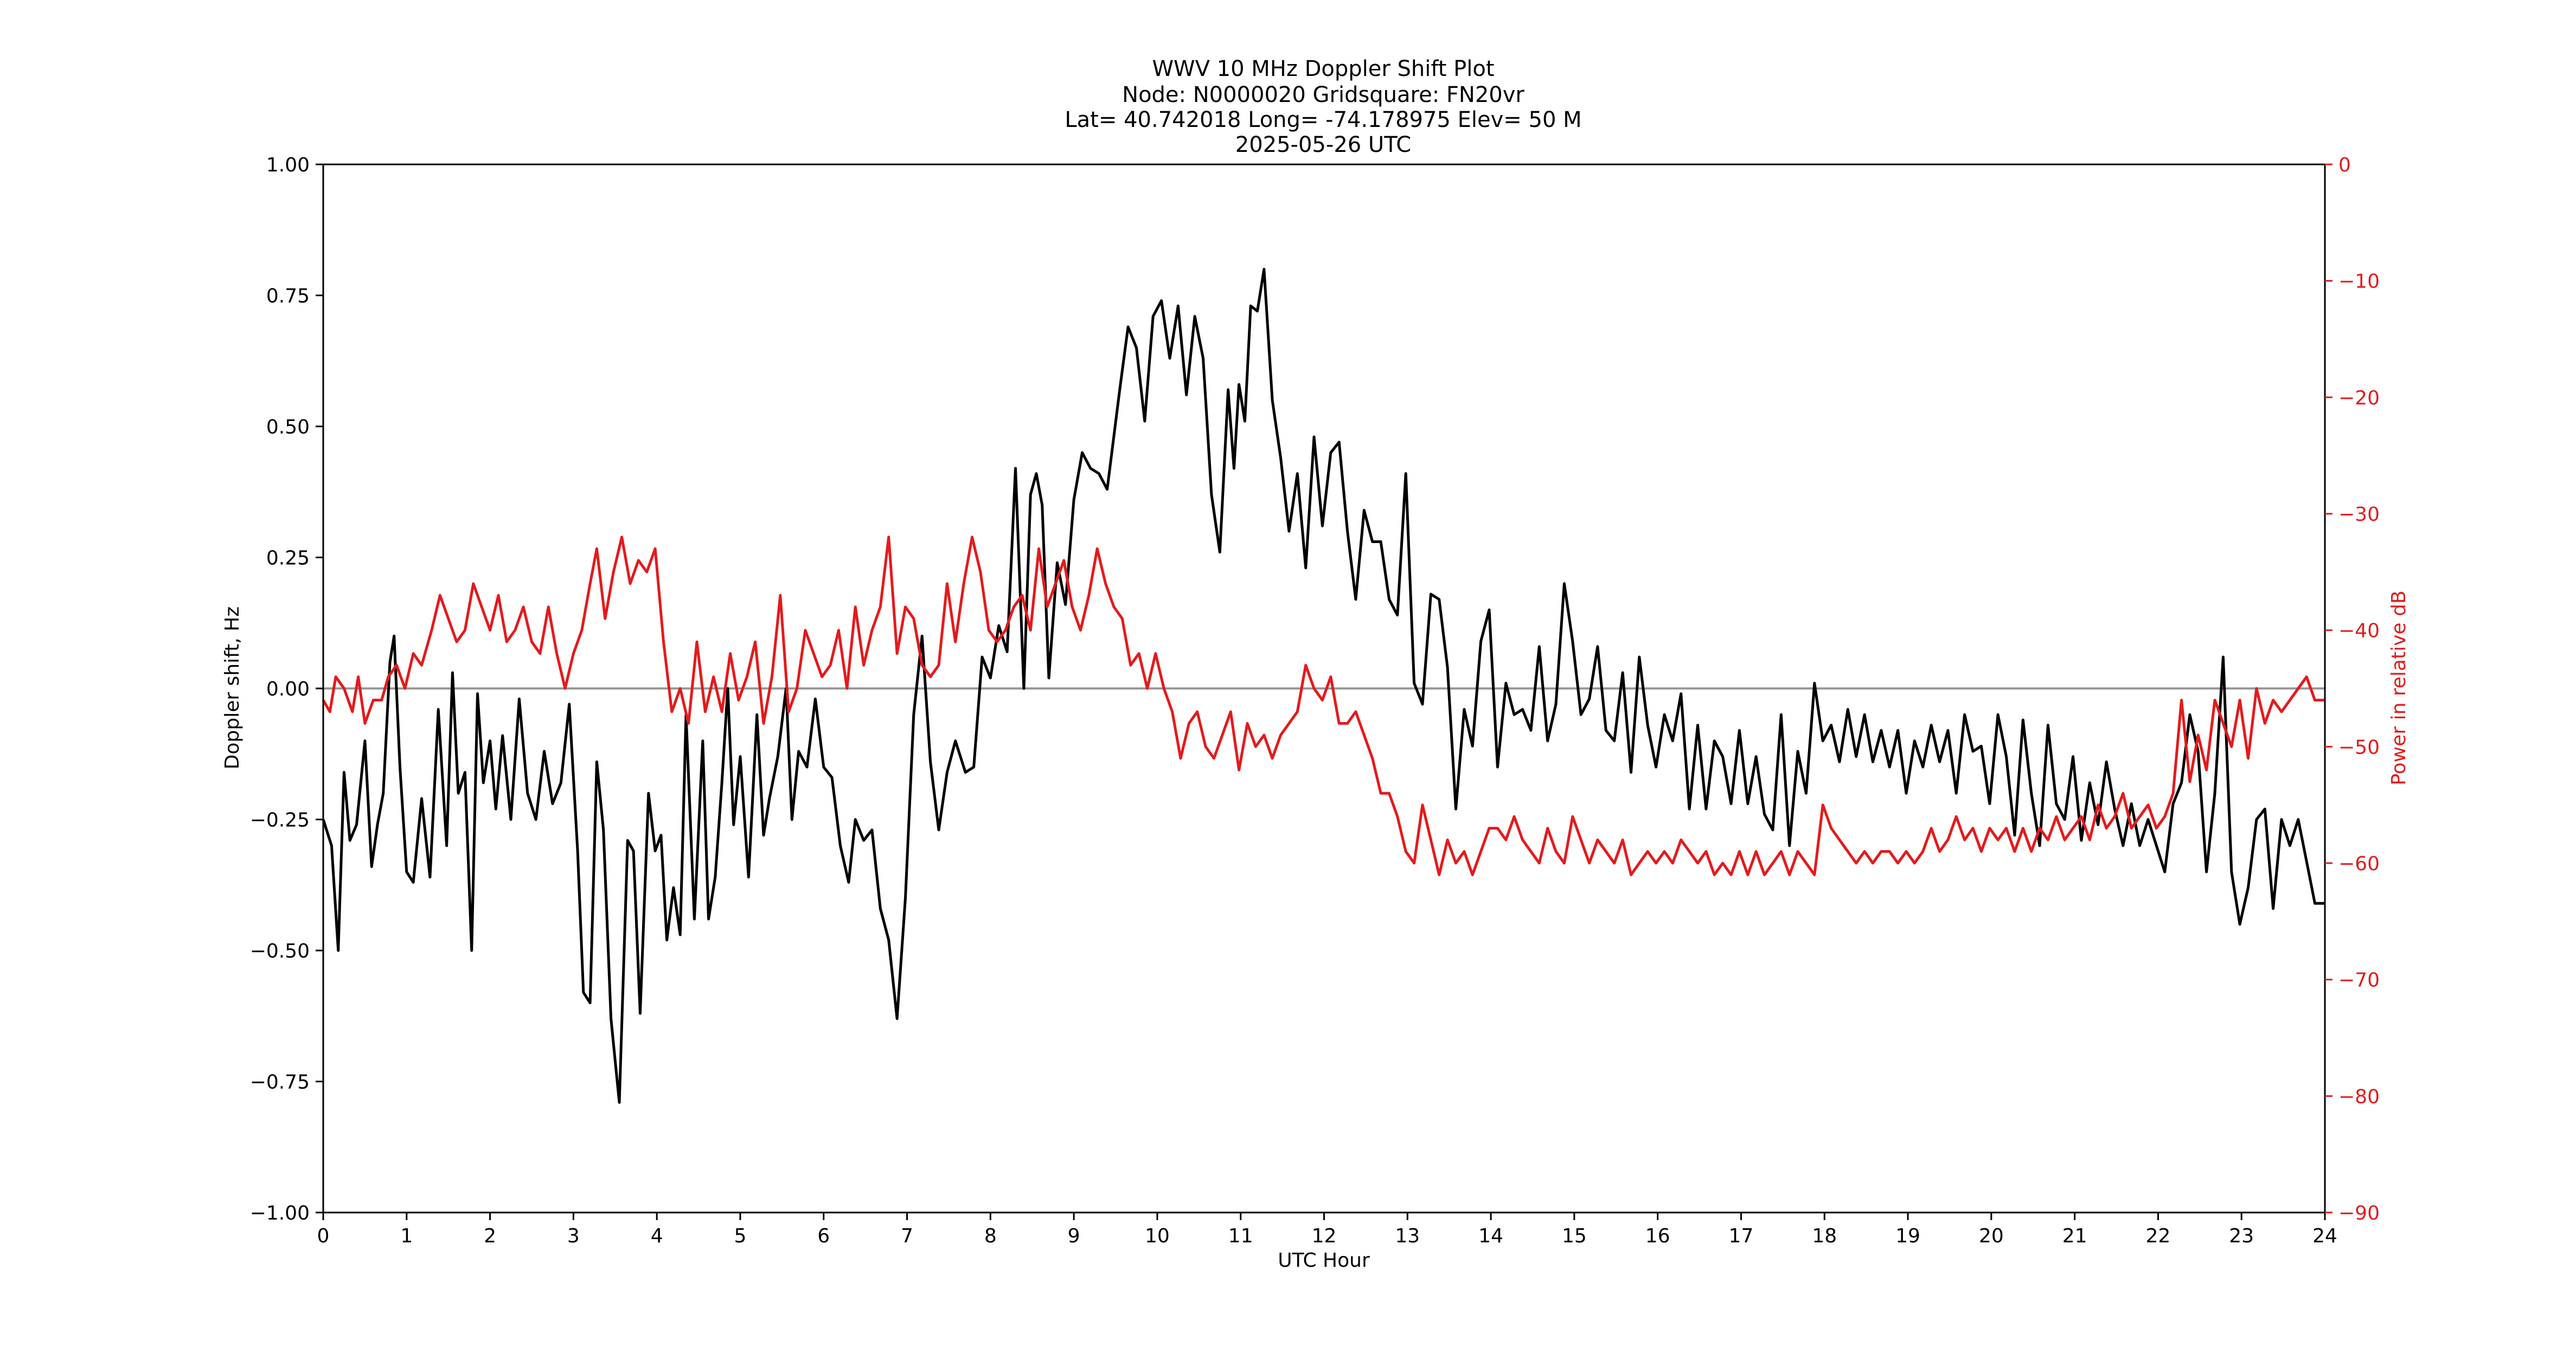 The height and width of the screenshot is (1359, 2576). I want to click on x-tick-label: 20, so click(1991, 1236).